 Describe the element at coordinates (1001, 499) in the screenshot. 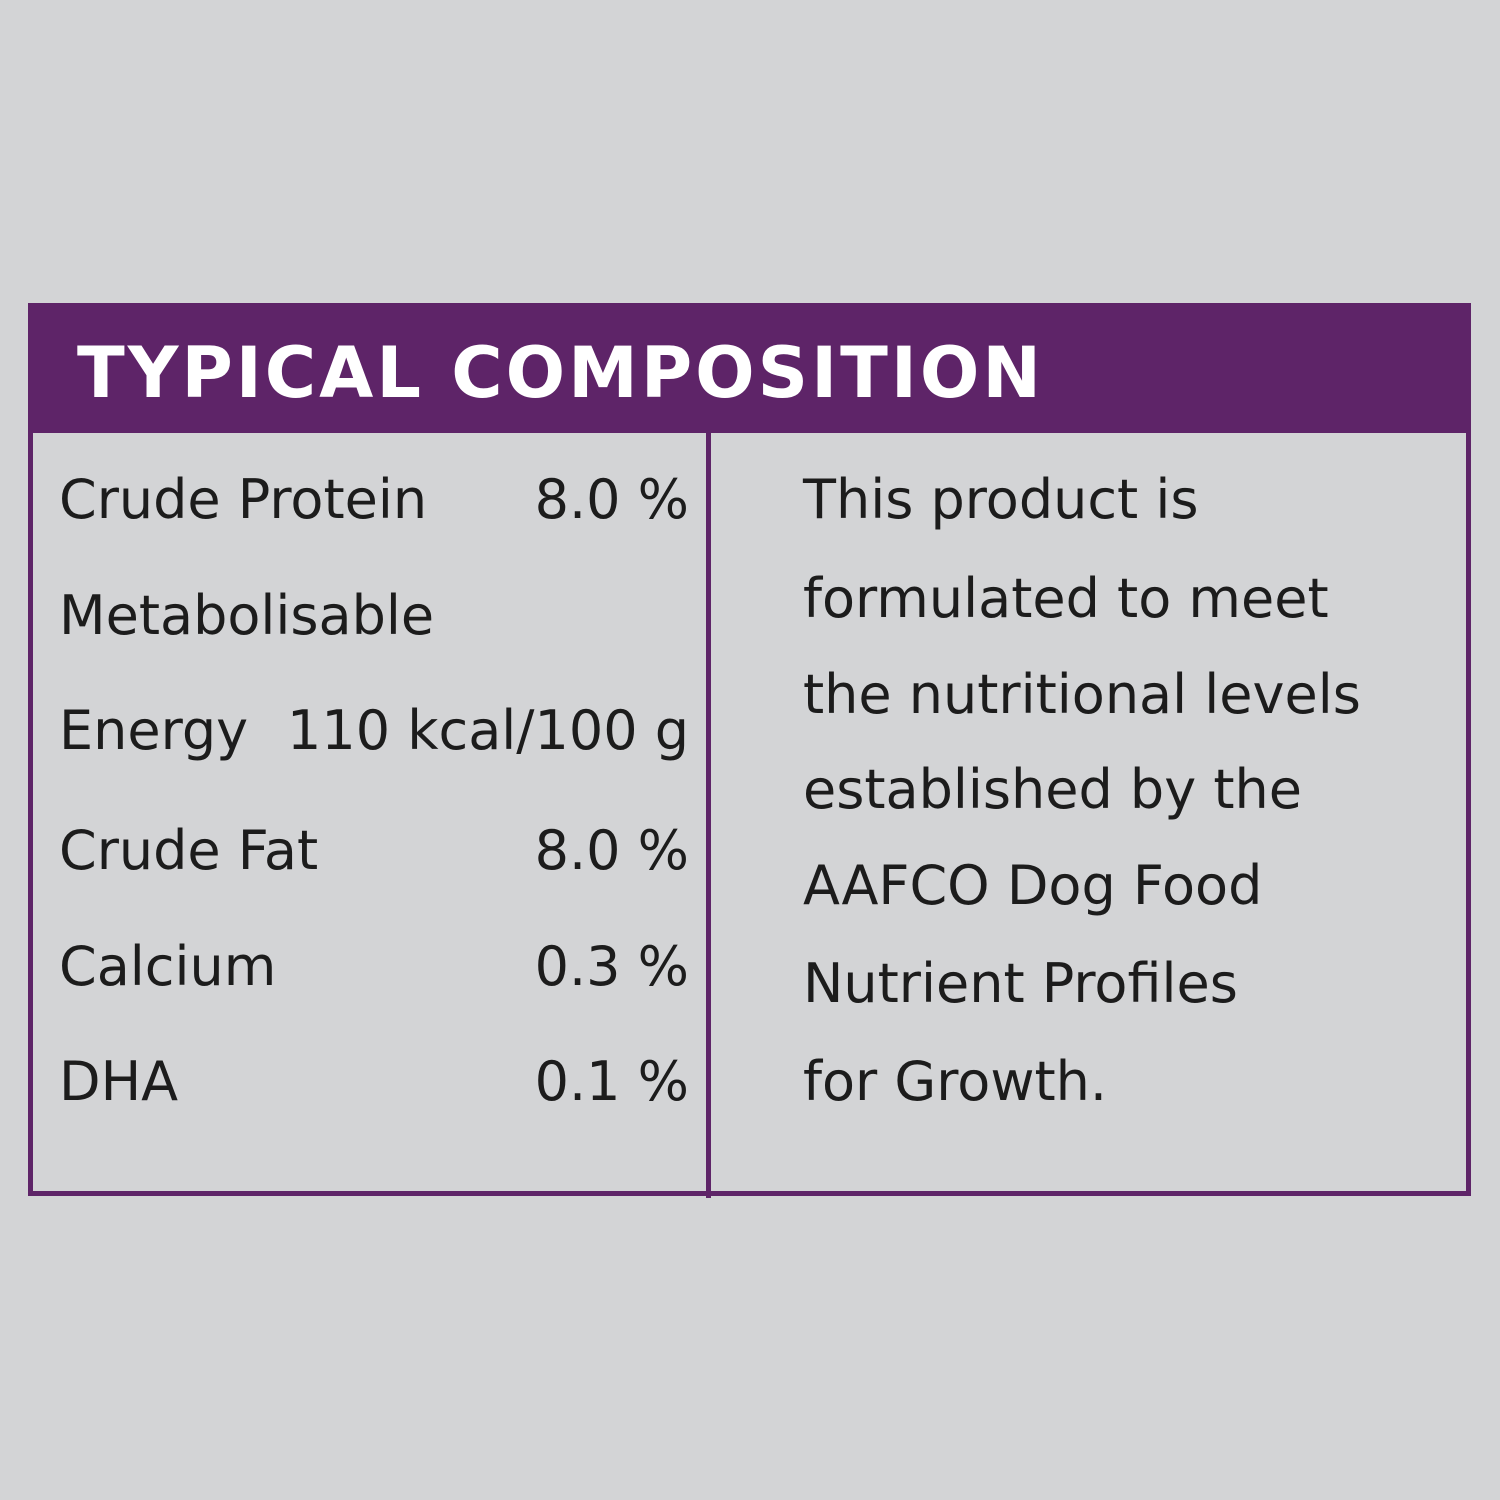

I see `statement-line: This product is` at that location.